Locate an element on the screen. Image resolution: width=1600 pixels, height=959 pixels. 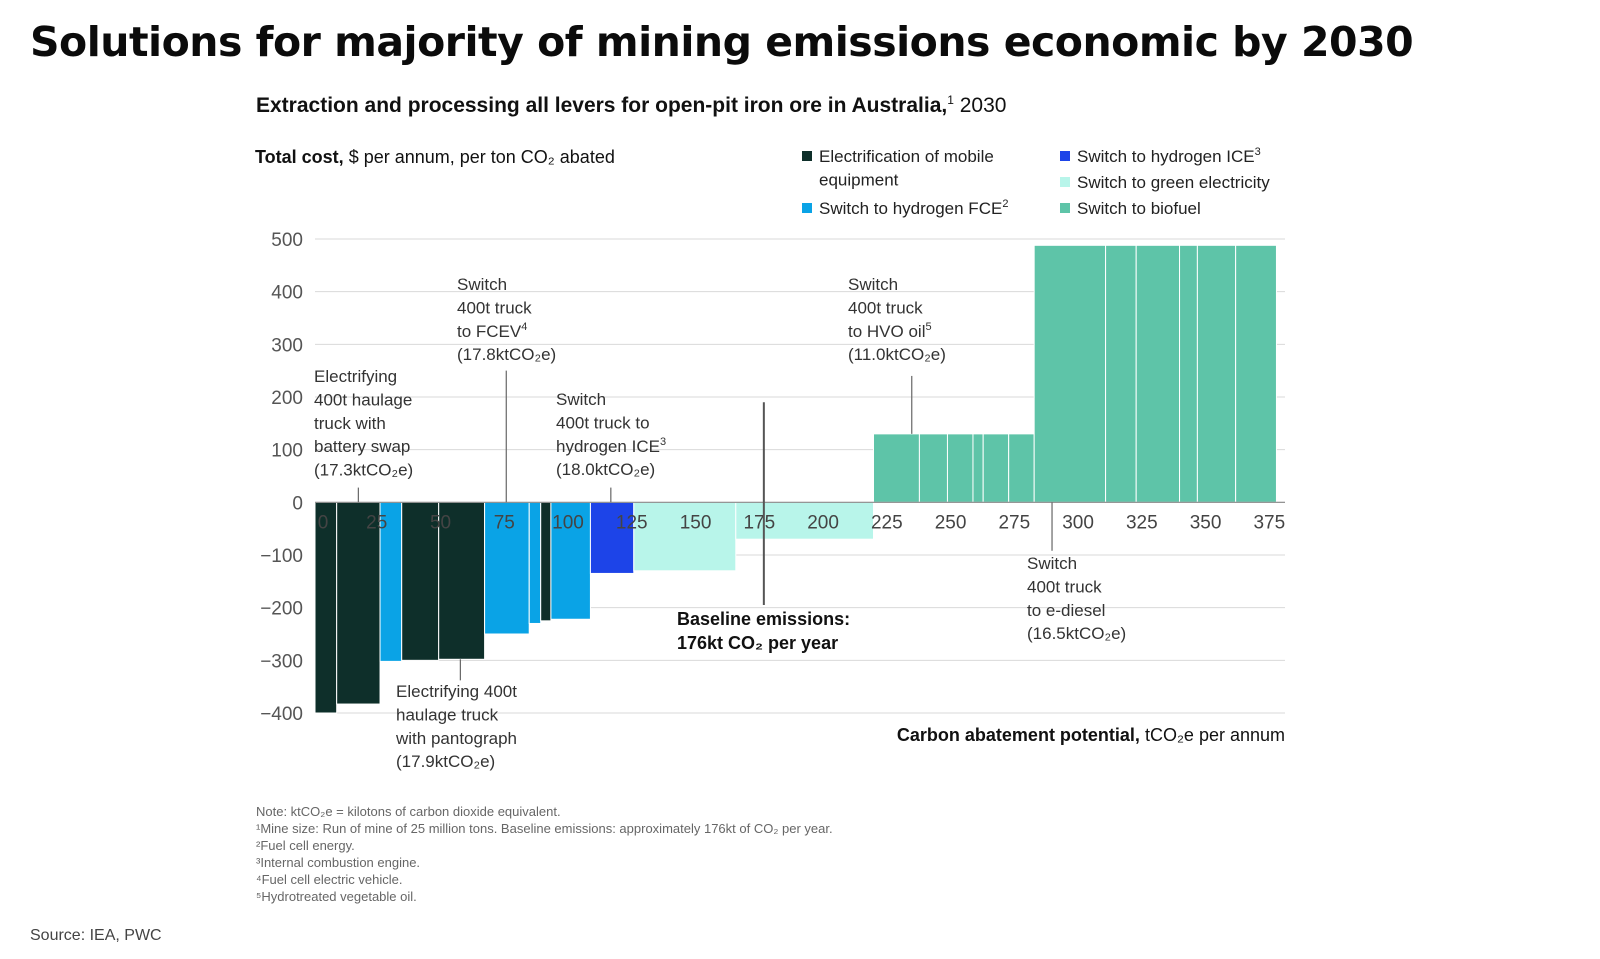
source-note: Source: IEA, PWC is located at coordinates (96, 935).